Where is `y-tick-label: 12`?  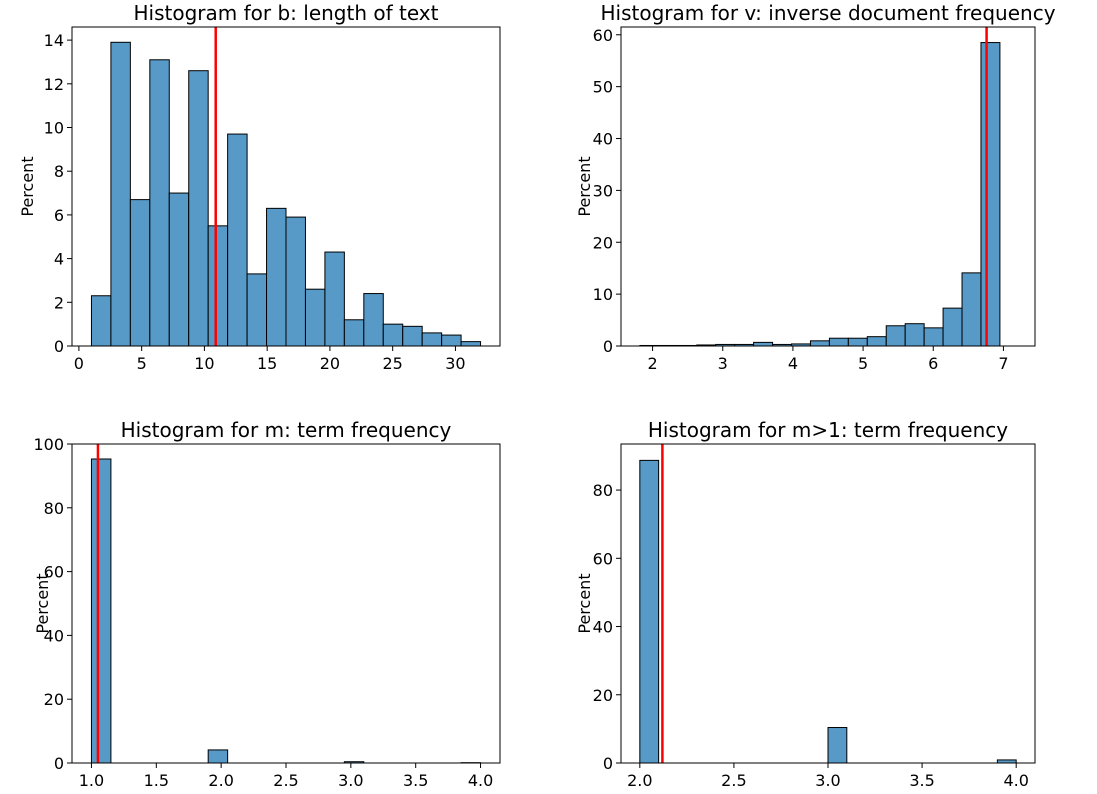
y-tick-label: 12 is located at coordinates (54, 84).